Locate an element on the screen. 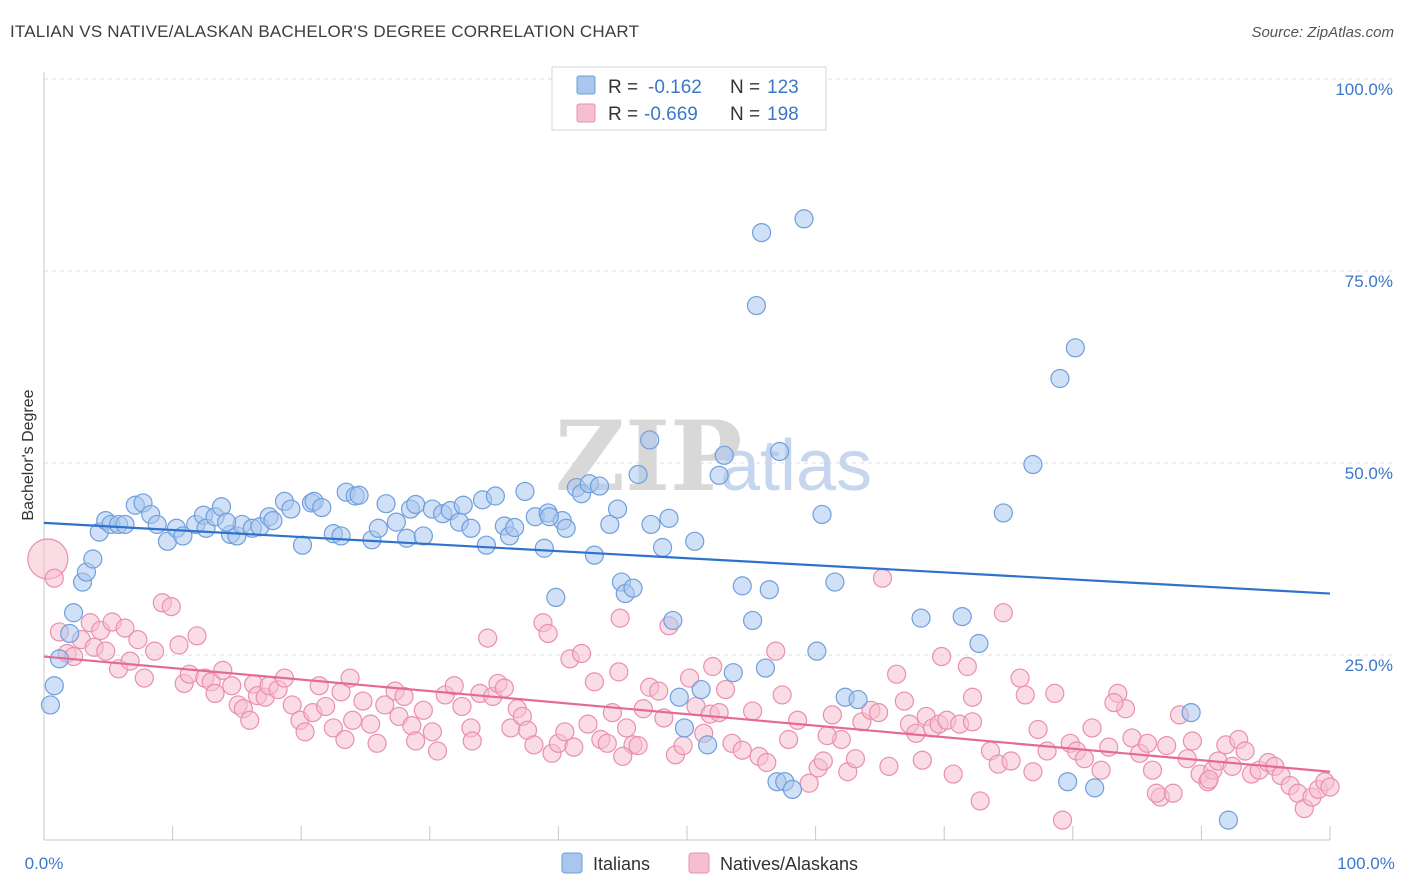  x-ticks is located at coordinates (687, 833).